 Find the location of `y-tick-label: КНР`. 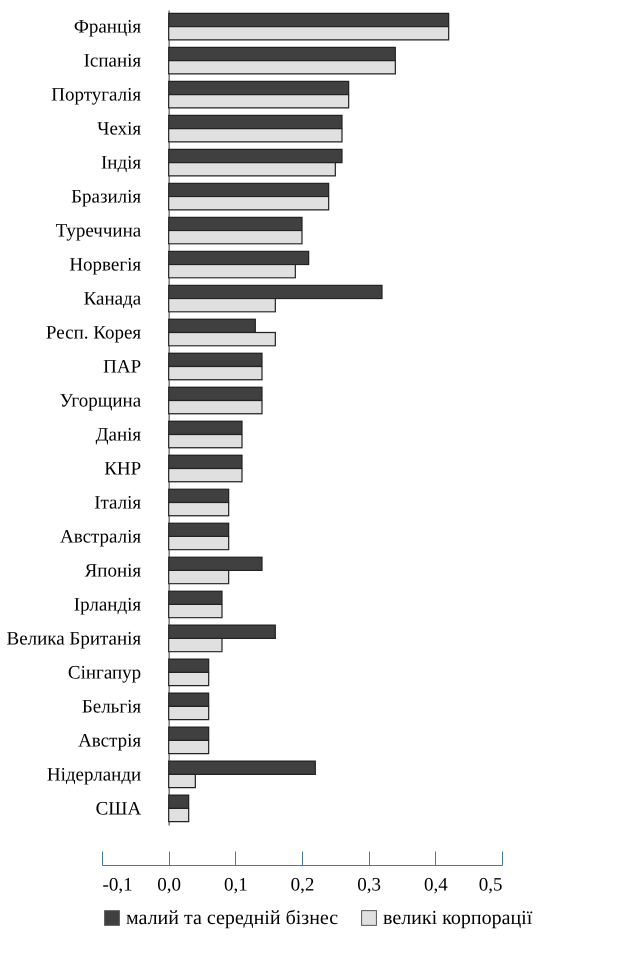

y-tick-label: КНР is located at coordinates (123, 469).